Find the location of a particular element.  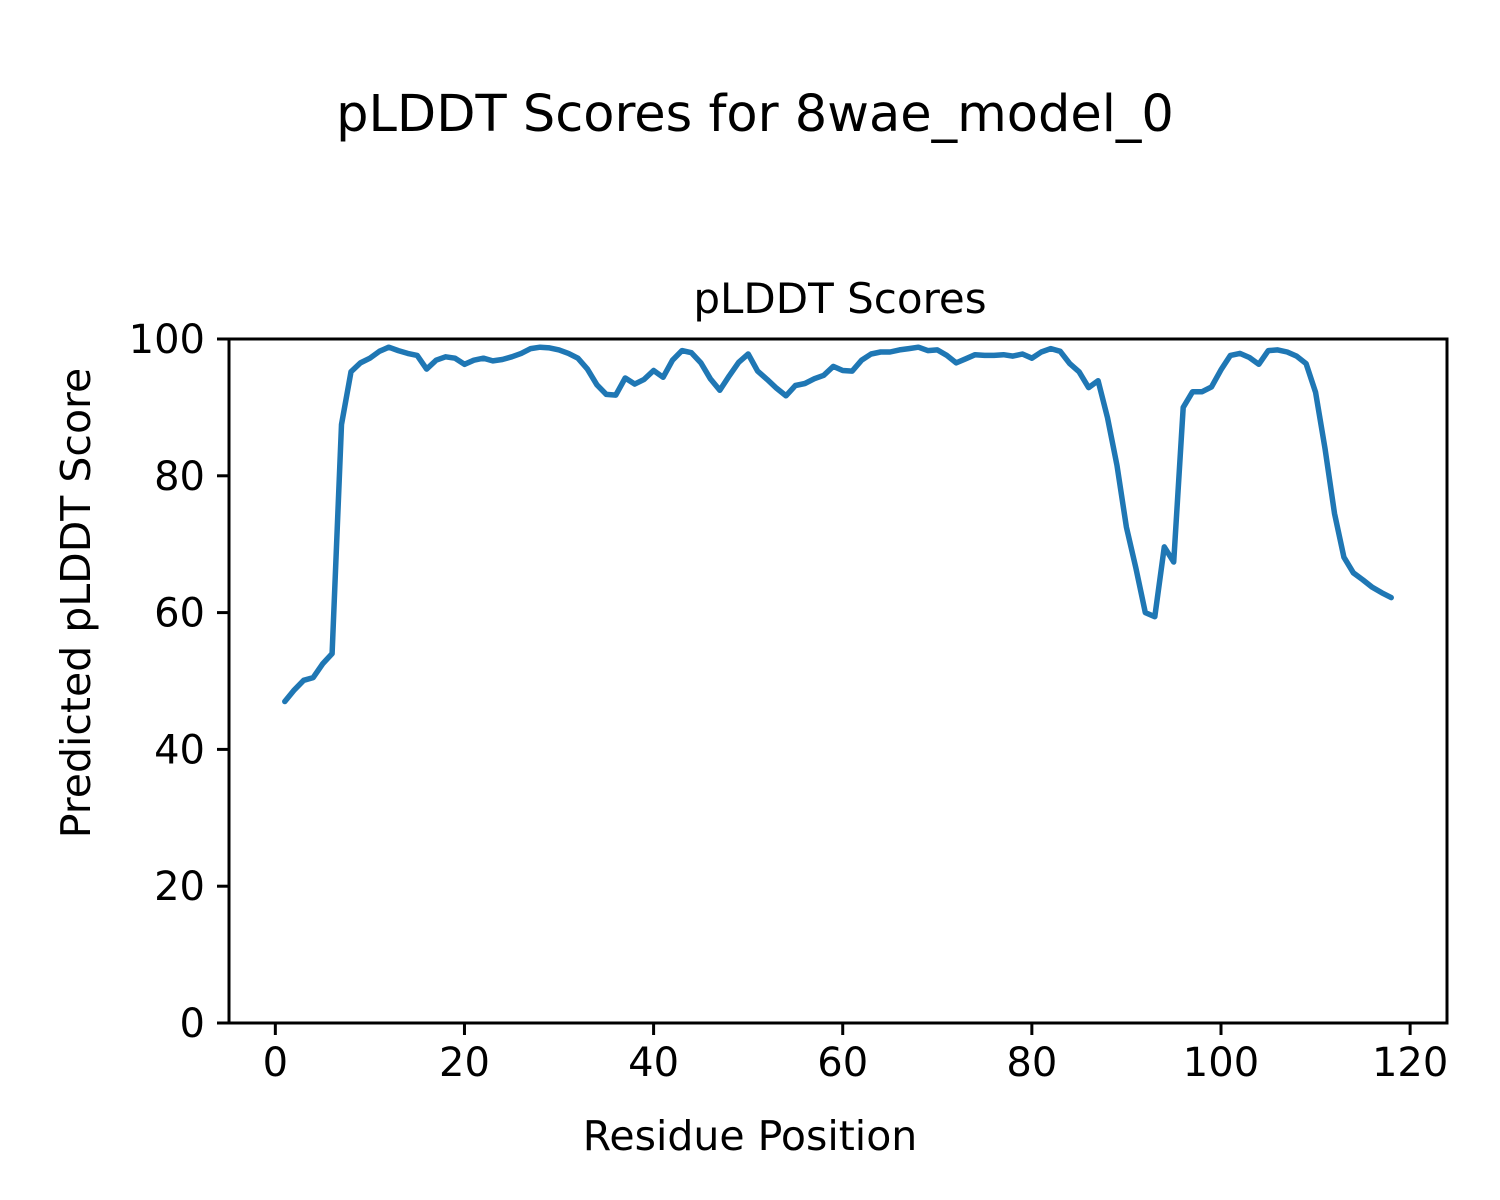

y-tick-label: 40 is located at coordinates (179, 750).